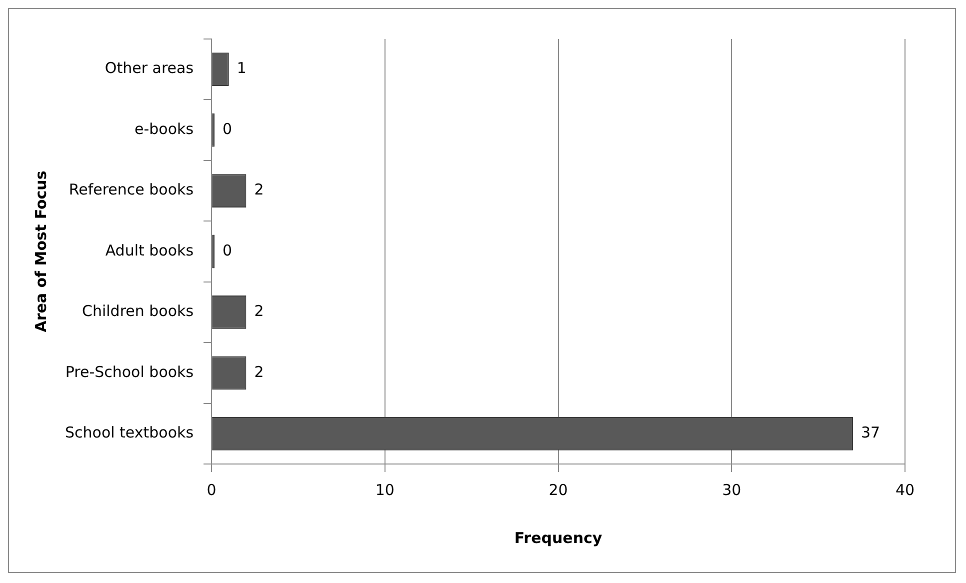  Describe the element at coordinates (558, 489) in the screenshot. I see `x-tick-label: 20` at that location.